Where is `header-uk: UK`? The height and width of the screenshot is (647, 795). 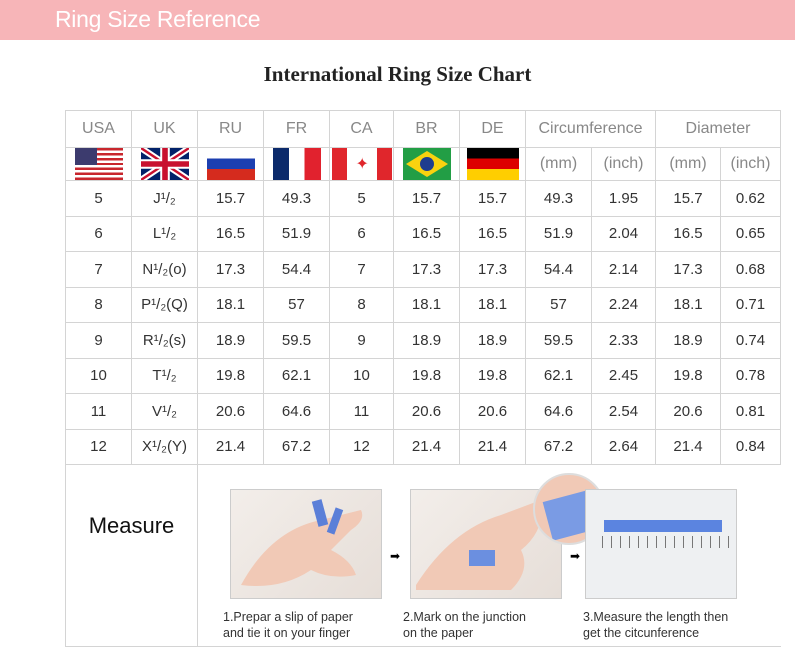
header-uk: UK is located at coordinates (165, 129).